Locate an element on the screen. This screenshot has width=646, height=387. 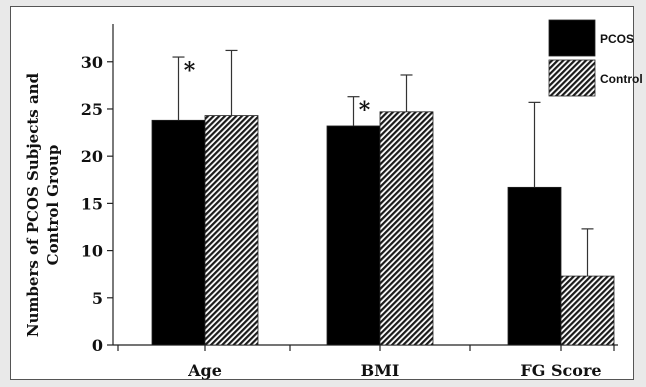
y-tick-label: 15 is located at coordinates (92, 203).